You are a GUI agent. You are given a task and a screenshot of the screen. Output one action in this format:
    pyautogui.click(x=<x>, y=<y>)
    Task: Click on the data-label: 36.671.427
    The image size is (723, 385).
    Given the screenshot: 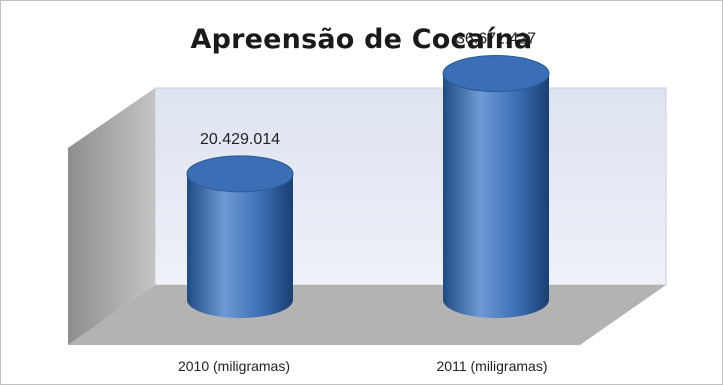 What is the action you would take?
    pyautogui.click(x=496, y=39)
    